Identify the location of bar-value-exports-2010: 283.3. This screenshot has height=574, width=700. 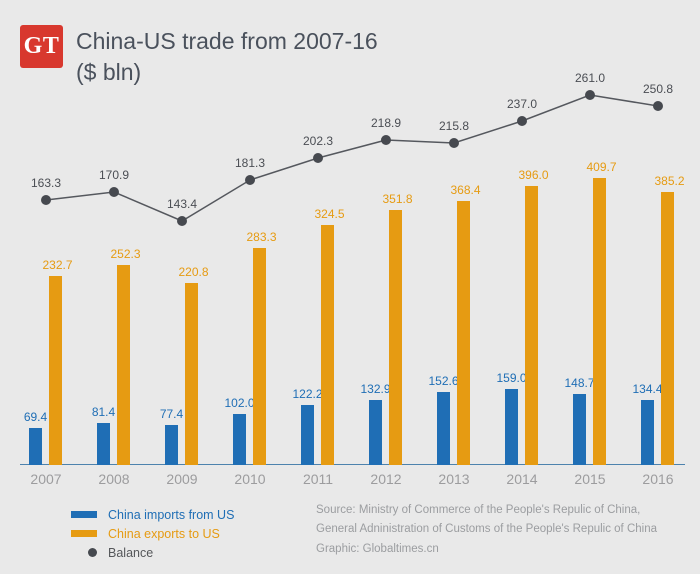
(261, 237).